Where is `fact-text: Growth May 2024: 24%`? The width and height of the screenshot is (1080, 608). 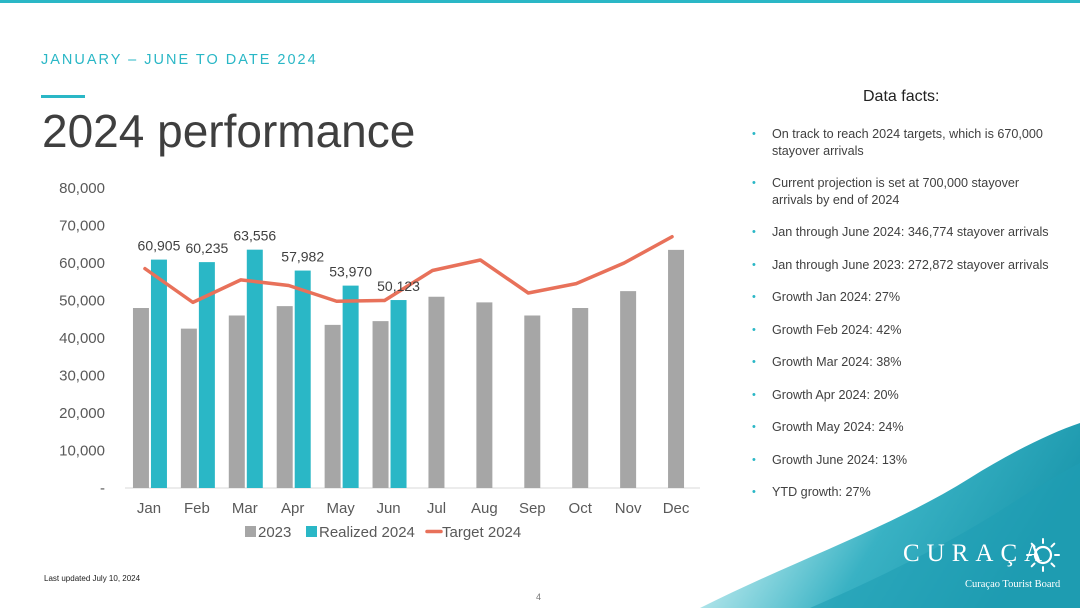
fact-text: Growth May 2024: 24% is located at coordinates (838, 427).